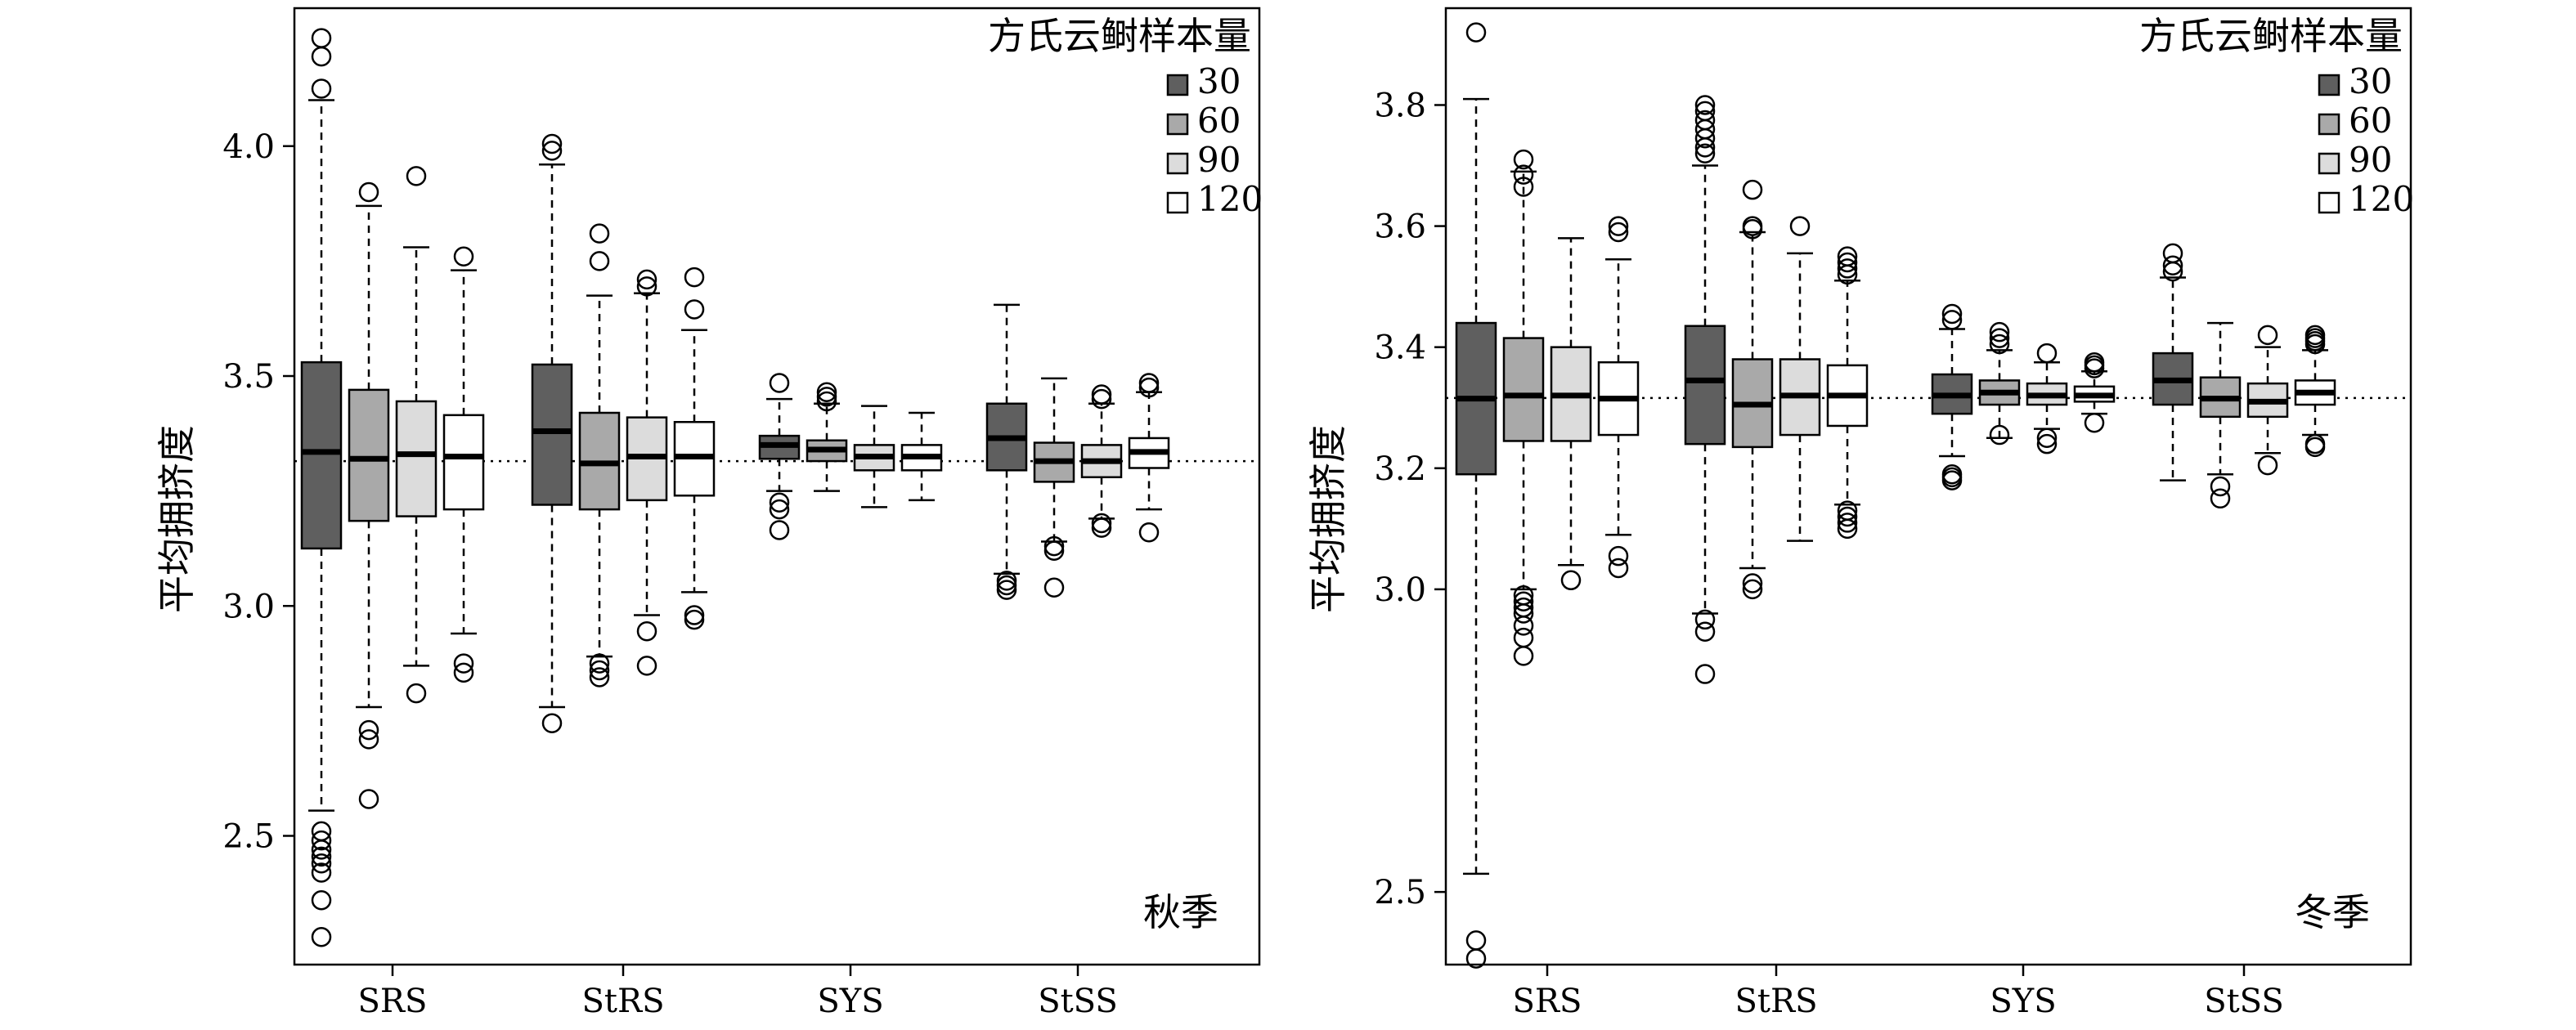 This screenshot has width=2576, height=1030. What do you see at coordinates (1400, 227) in the screenshot?
I see `y-tick-label: 3.6` at bounding box center [1400, 227].